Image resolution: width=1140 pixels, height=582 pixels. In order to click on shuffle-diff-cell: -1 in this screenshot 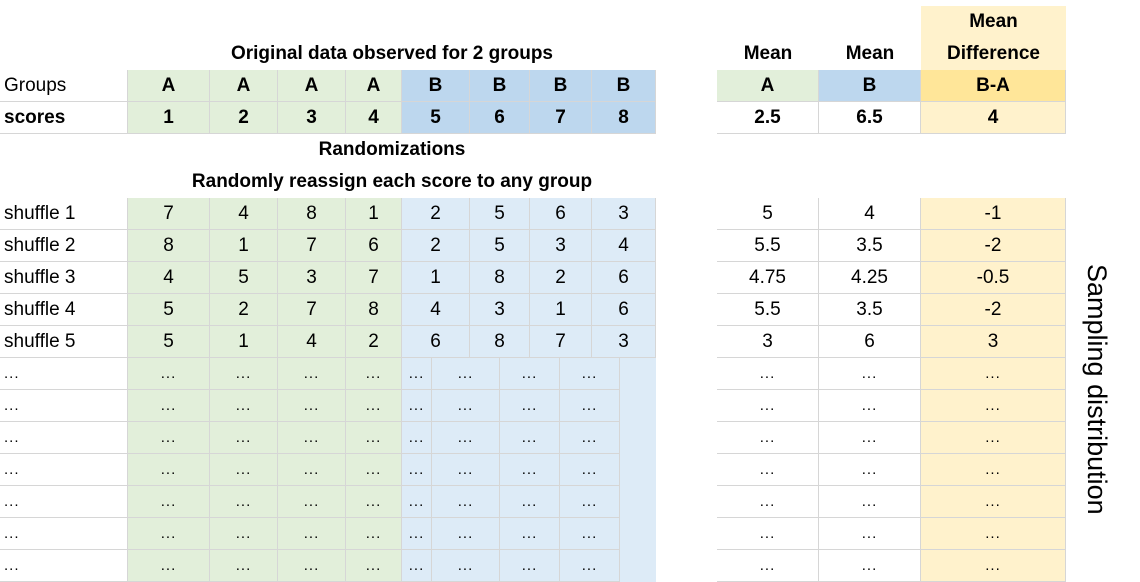, I will do `click(993, 214)`.